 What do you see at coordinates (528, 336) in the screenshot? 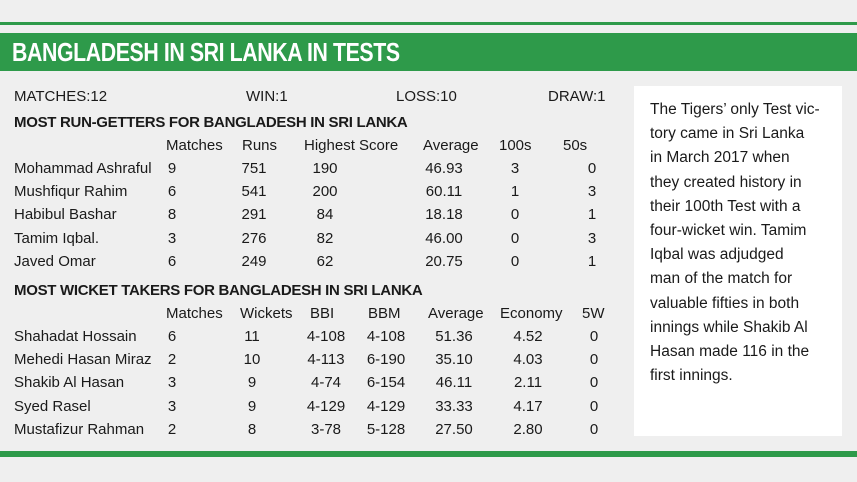
I see `stat-cell: 4.52` at bounding box center [528, 336].